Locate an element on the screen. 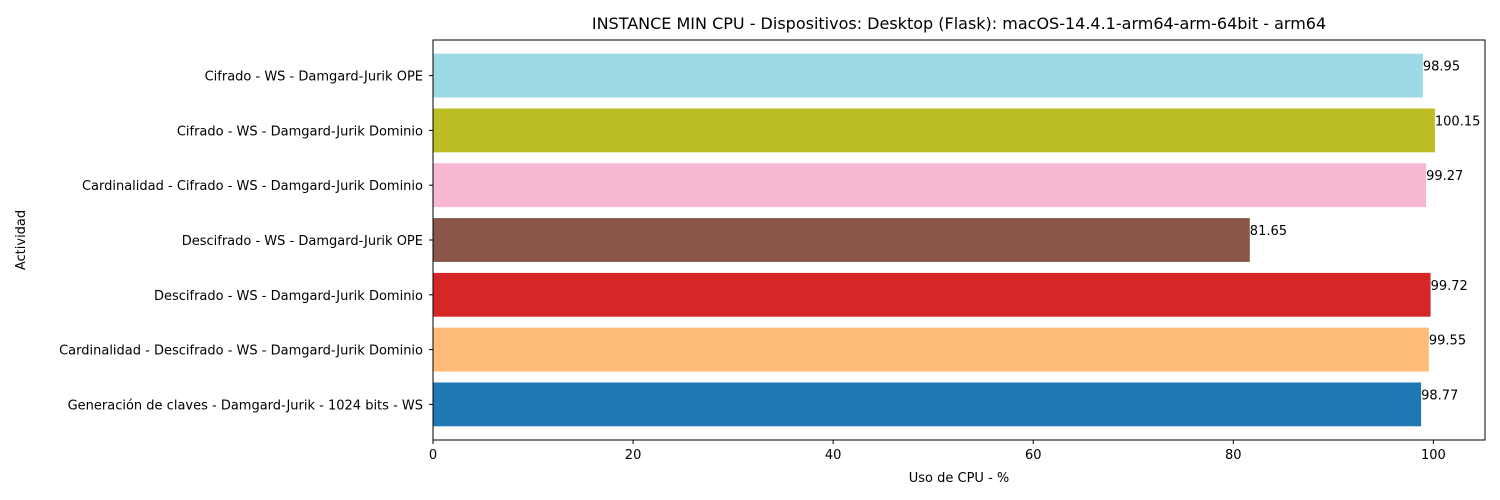 The height and width of the screenshot is (500, 1500). x-tick-label: 60 is located at coordinates (1033, 455).